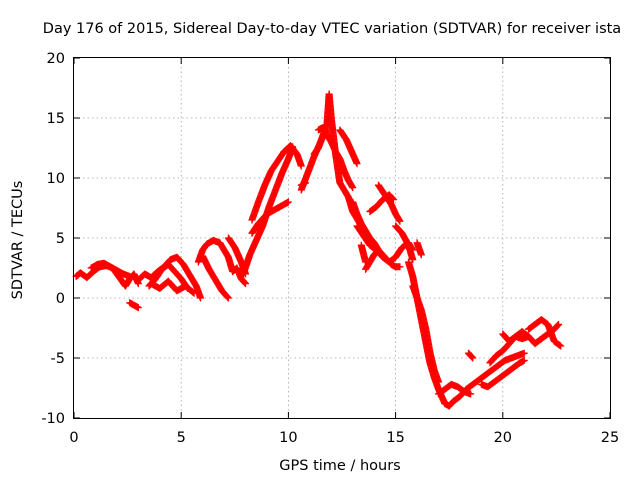  What do you see at coordinates (339, 466) in the screenshot?
I see `x-axis-label: GPS time / hours` at bounding box center [339, 466].